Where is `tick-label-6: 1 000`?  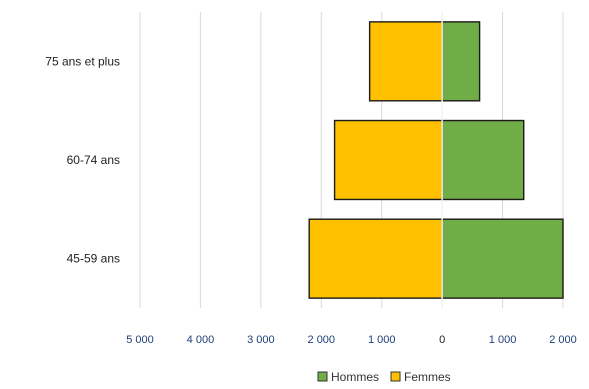
tick-label-6: 1 000 is located at coordinates (503, 340).